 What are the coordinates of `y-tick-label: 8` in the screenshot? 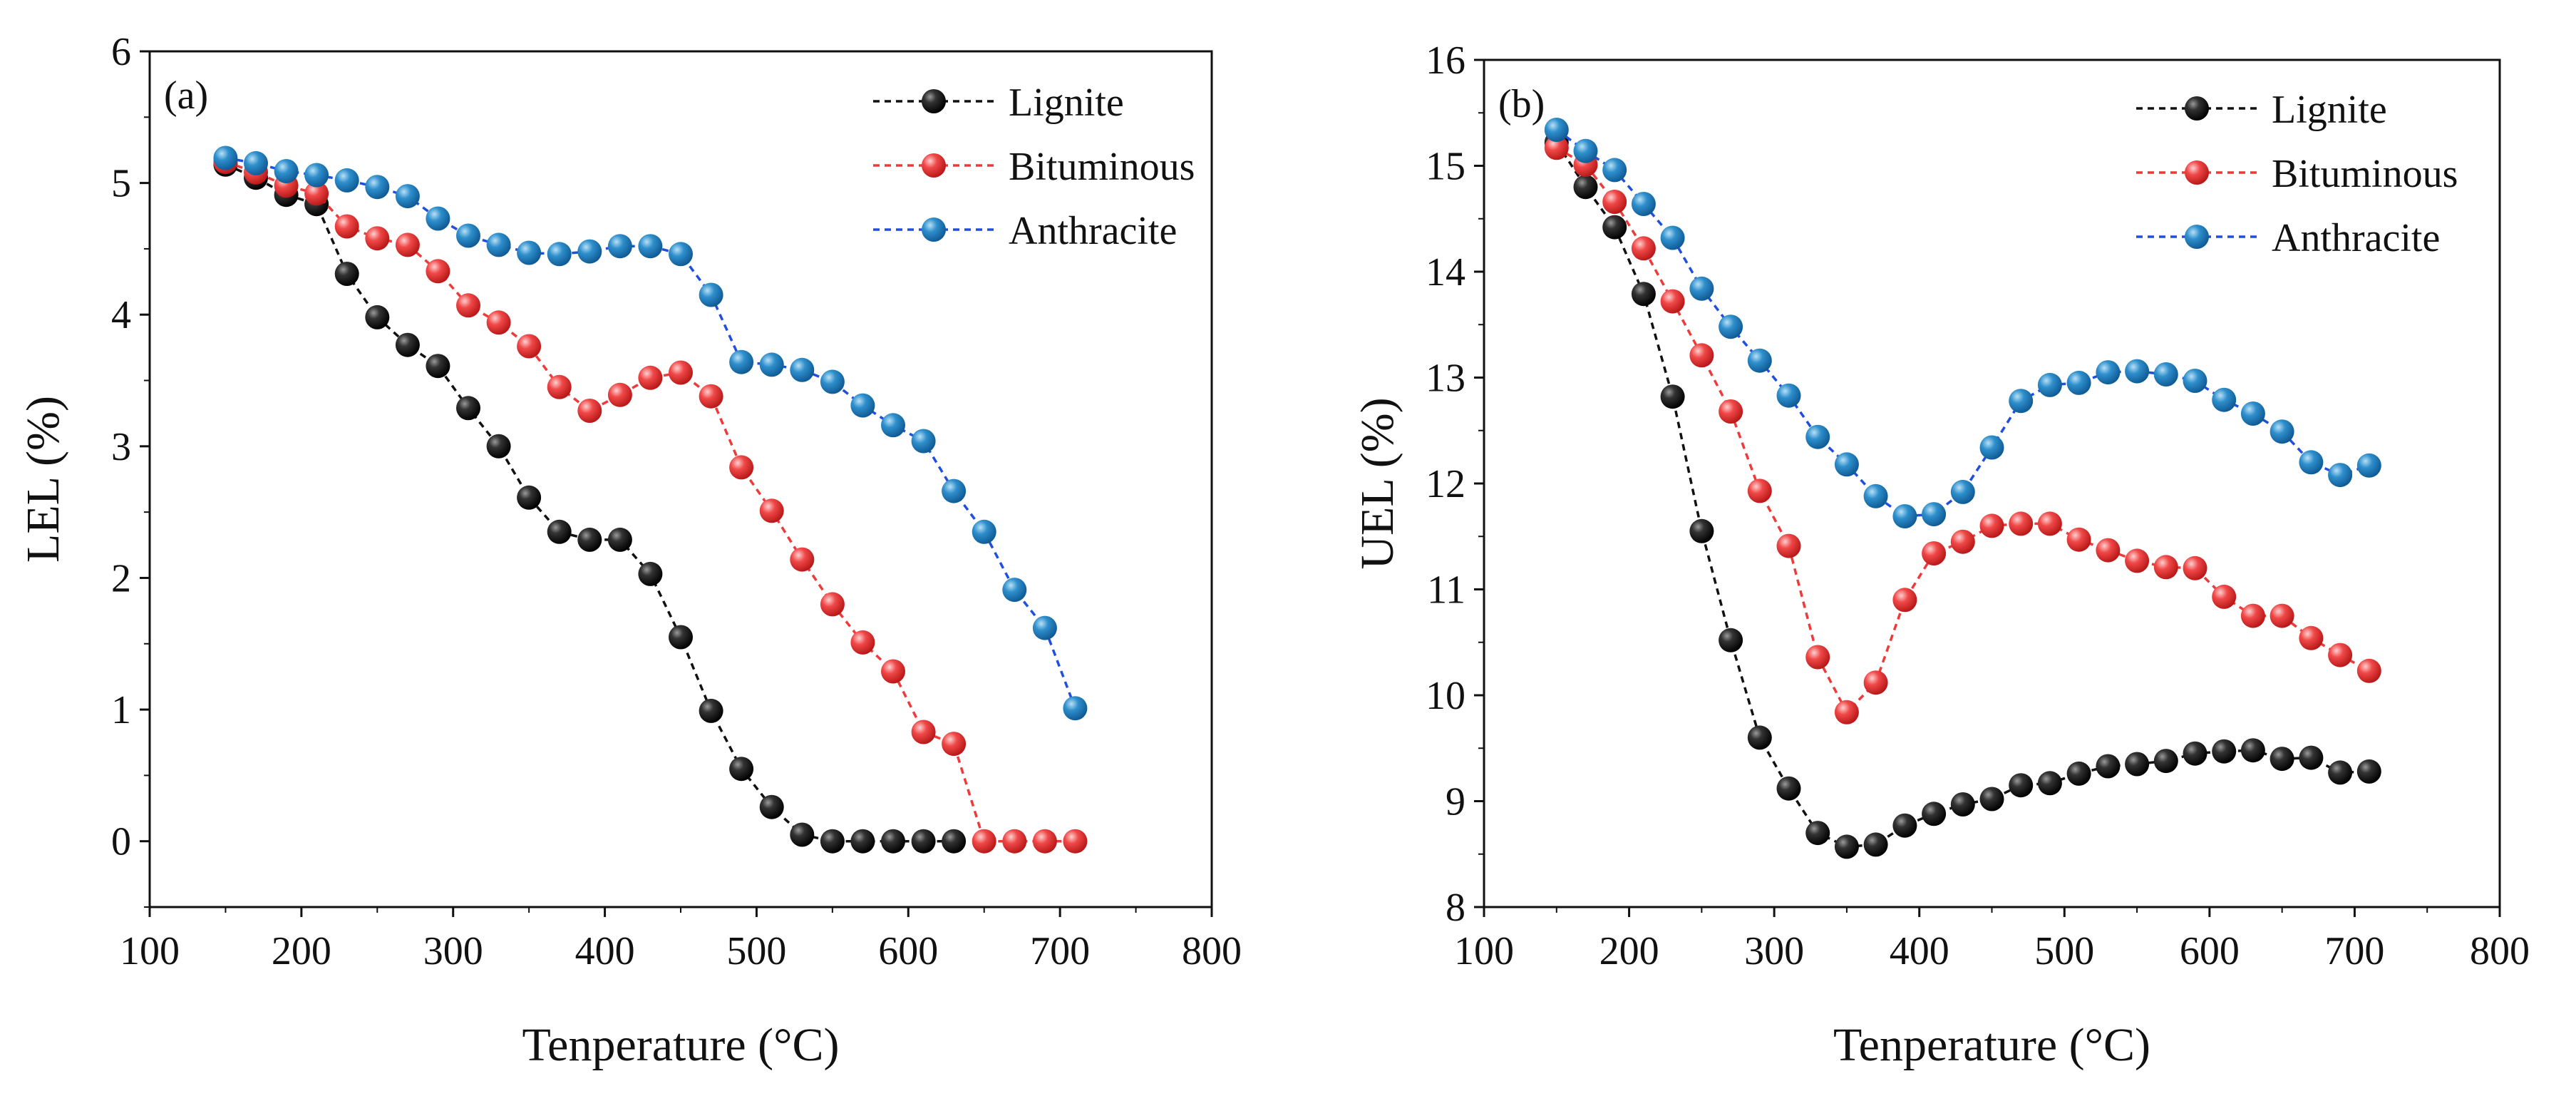 It's located at (1455, 908).